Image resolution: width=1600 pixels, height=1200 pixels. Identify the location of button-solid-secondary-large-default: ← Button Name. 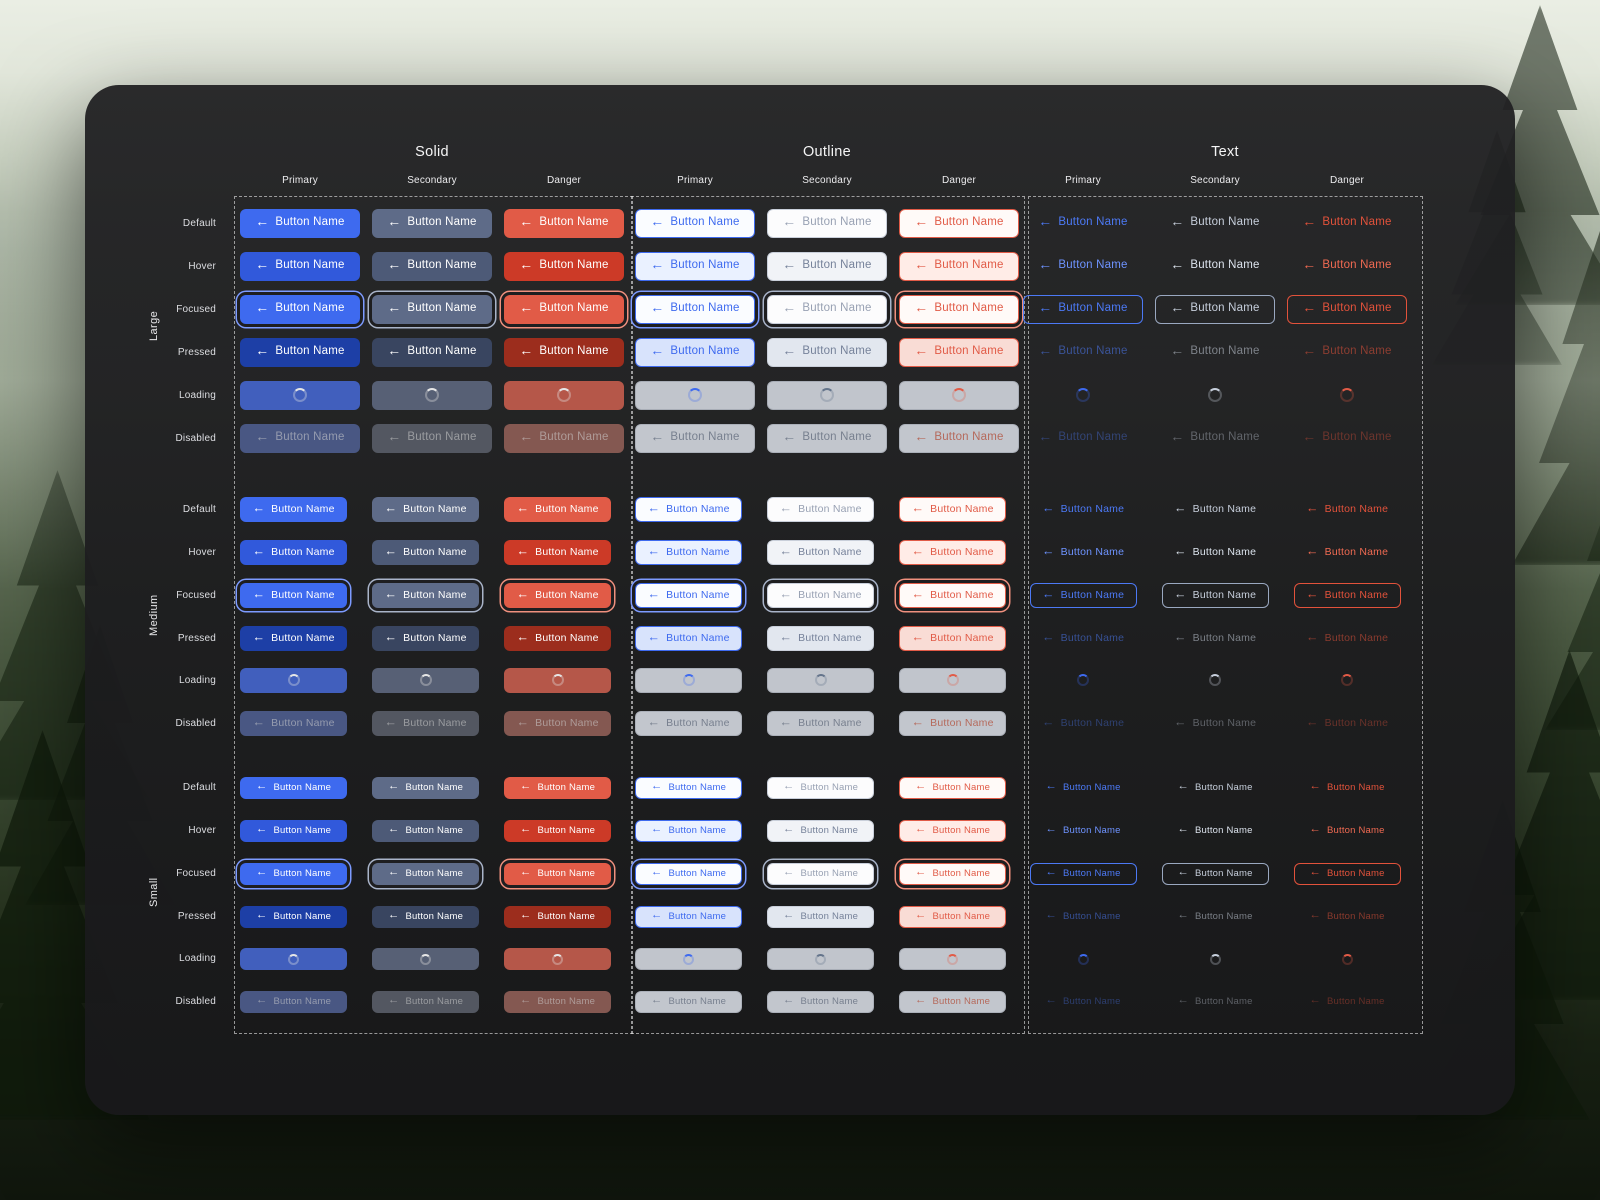
(432, 223).